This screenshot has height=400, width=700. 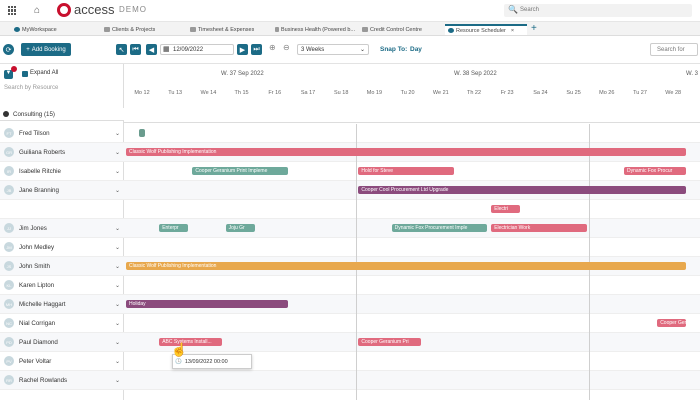 I want to click on snap-label: Snap To:, so click(x=394, y=49).